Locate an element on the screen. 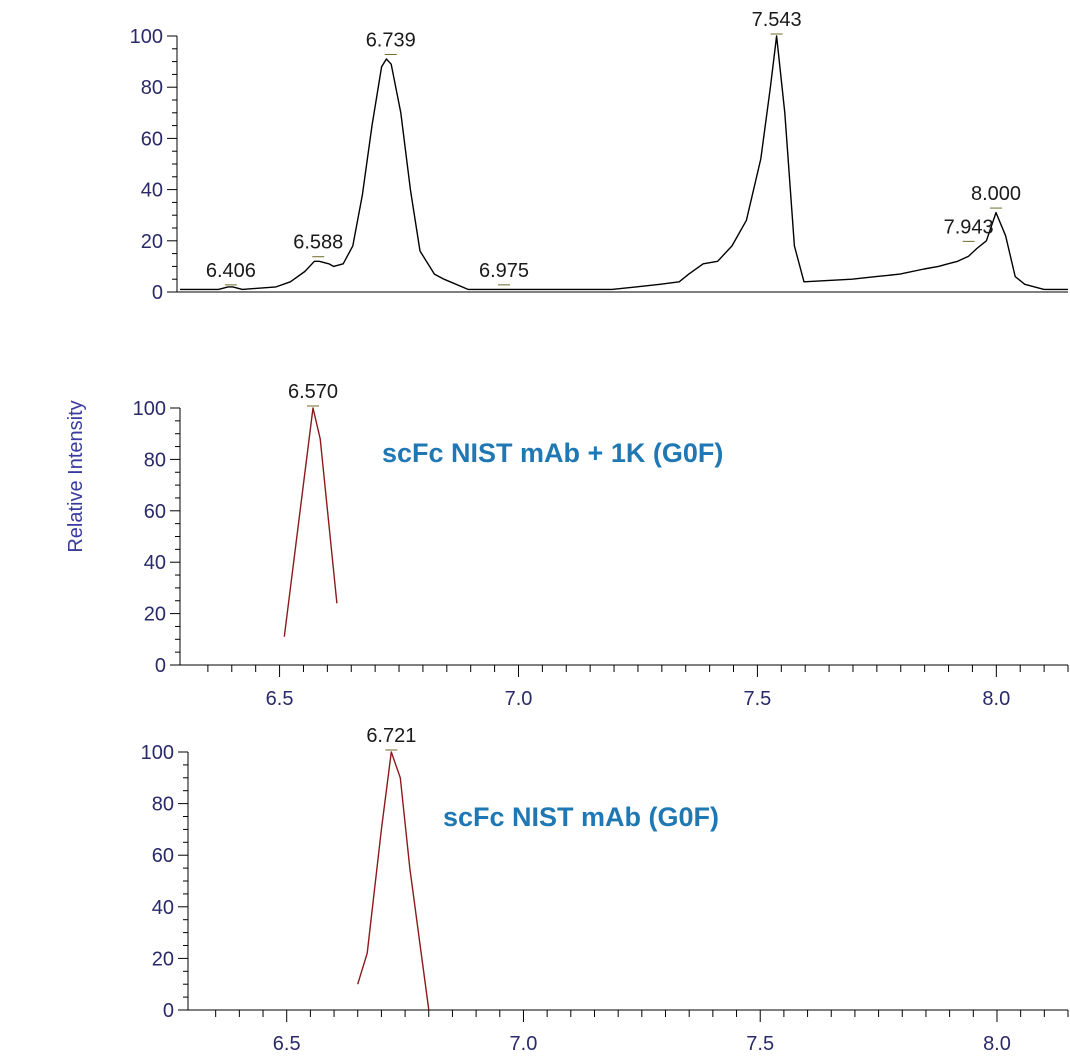 This screenshot has width=1070, height=1063. peak-label: 6.721 is located at coordinates (391, 736).